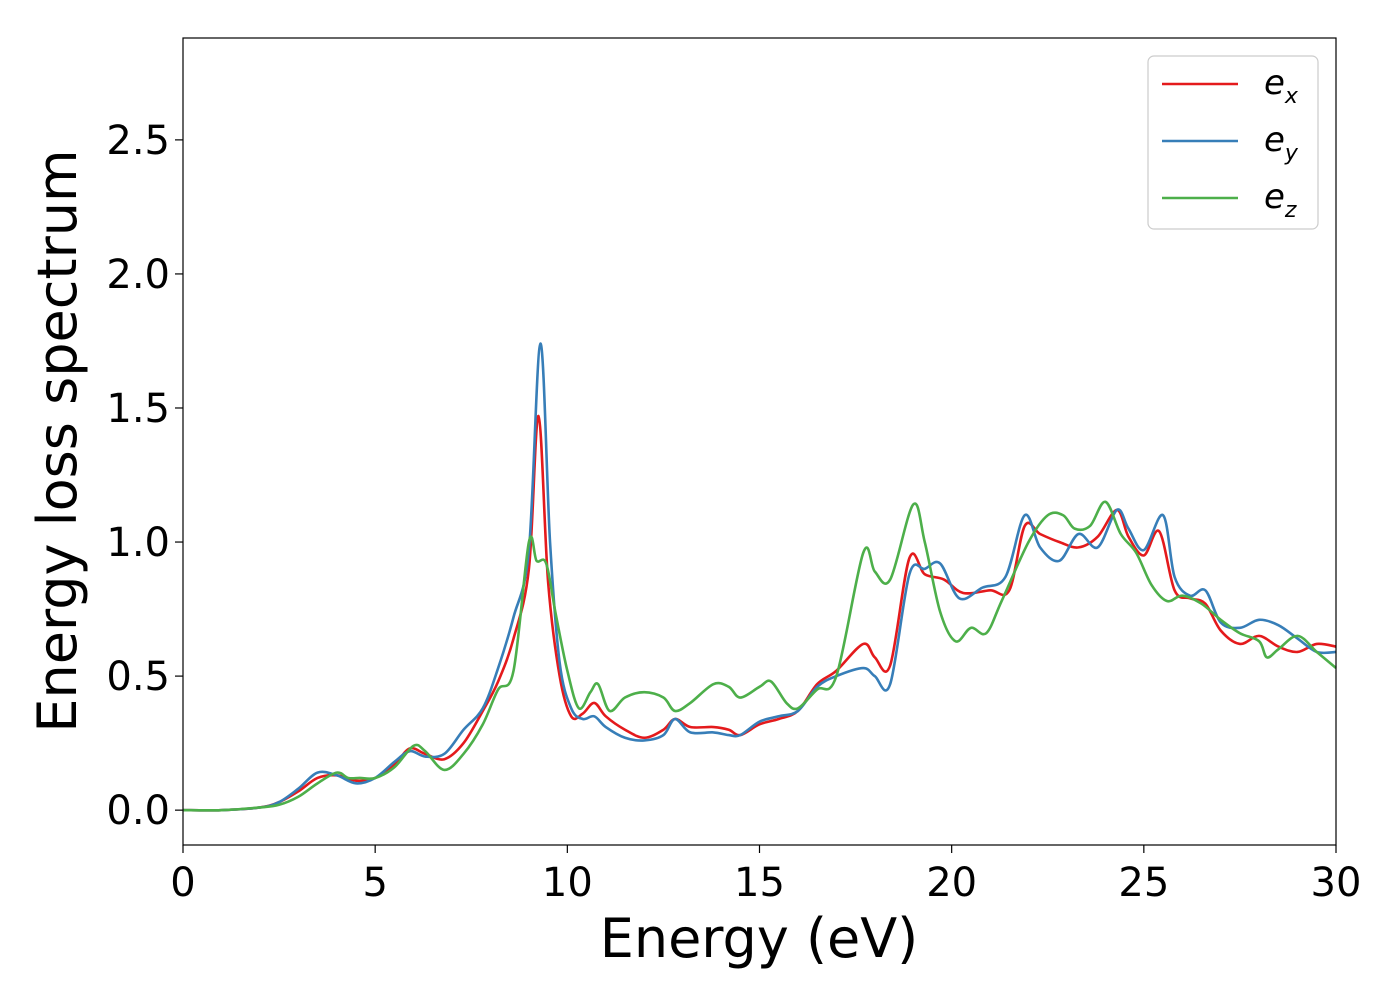 This screenshot has height=1000, width=1400. I want to click on x-tick-label: 10, so click(567, 883).